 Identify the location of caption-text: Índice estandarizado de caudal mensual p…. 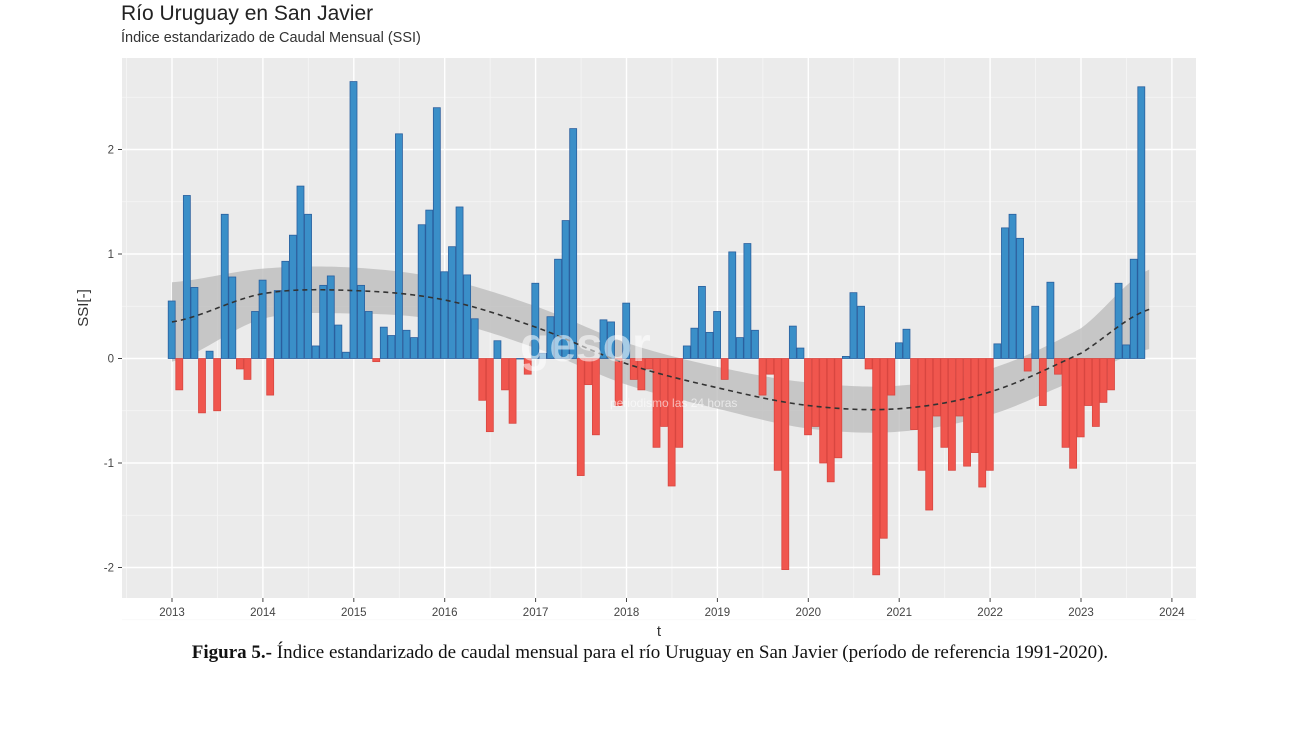
(690, 652).